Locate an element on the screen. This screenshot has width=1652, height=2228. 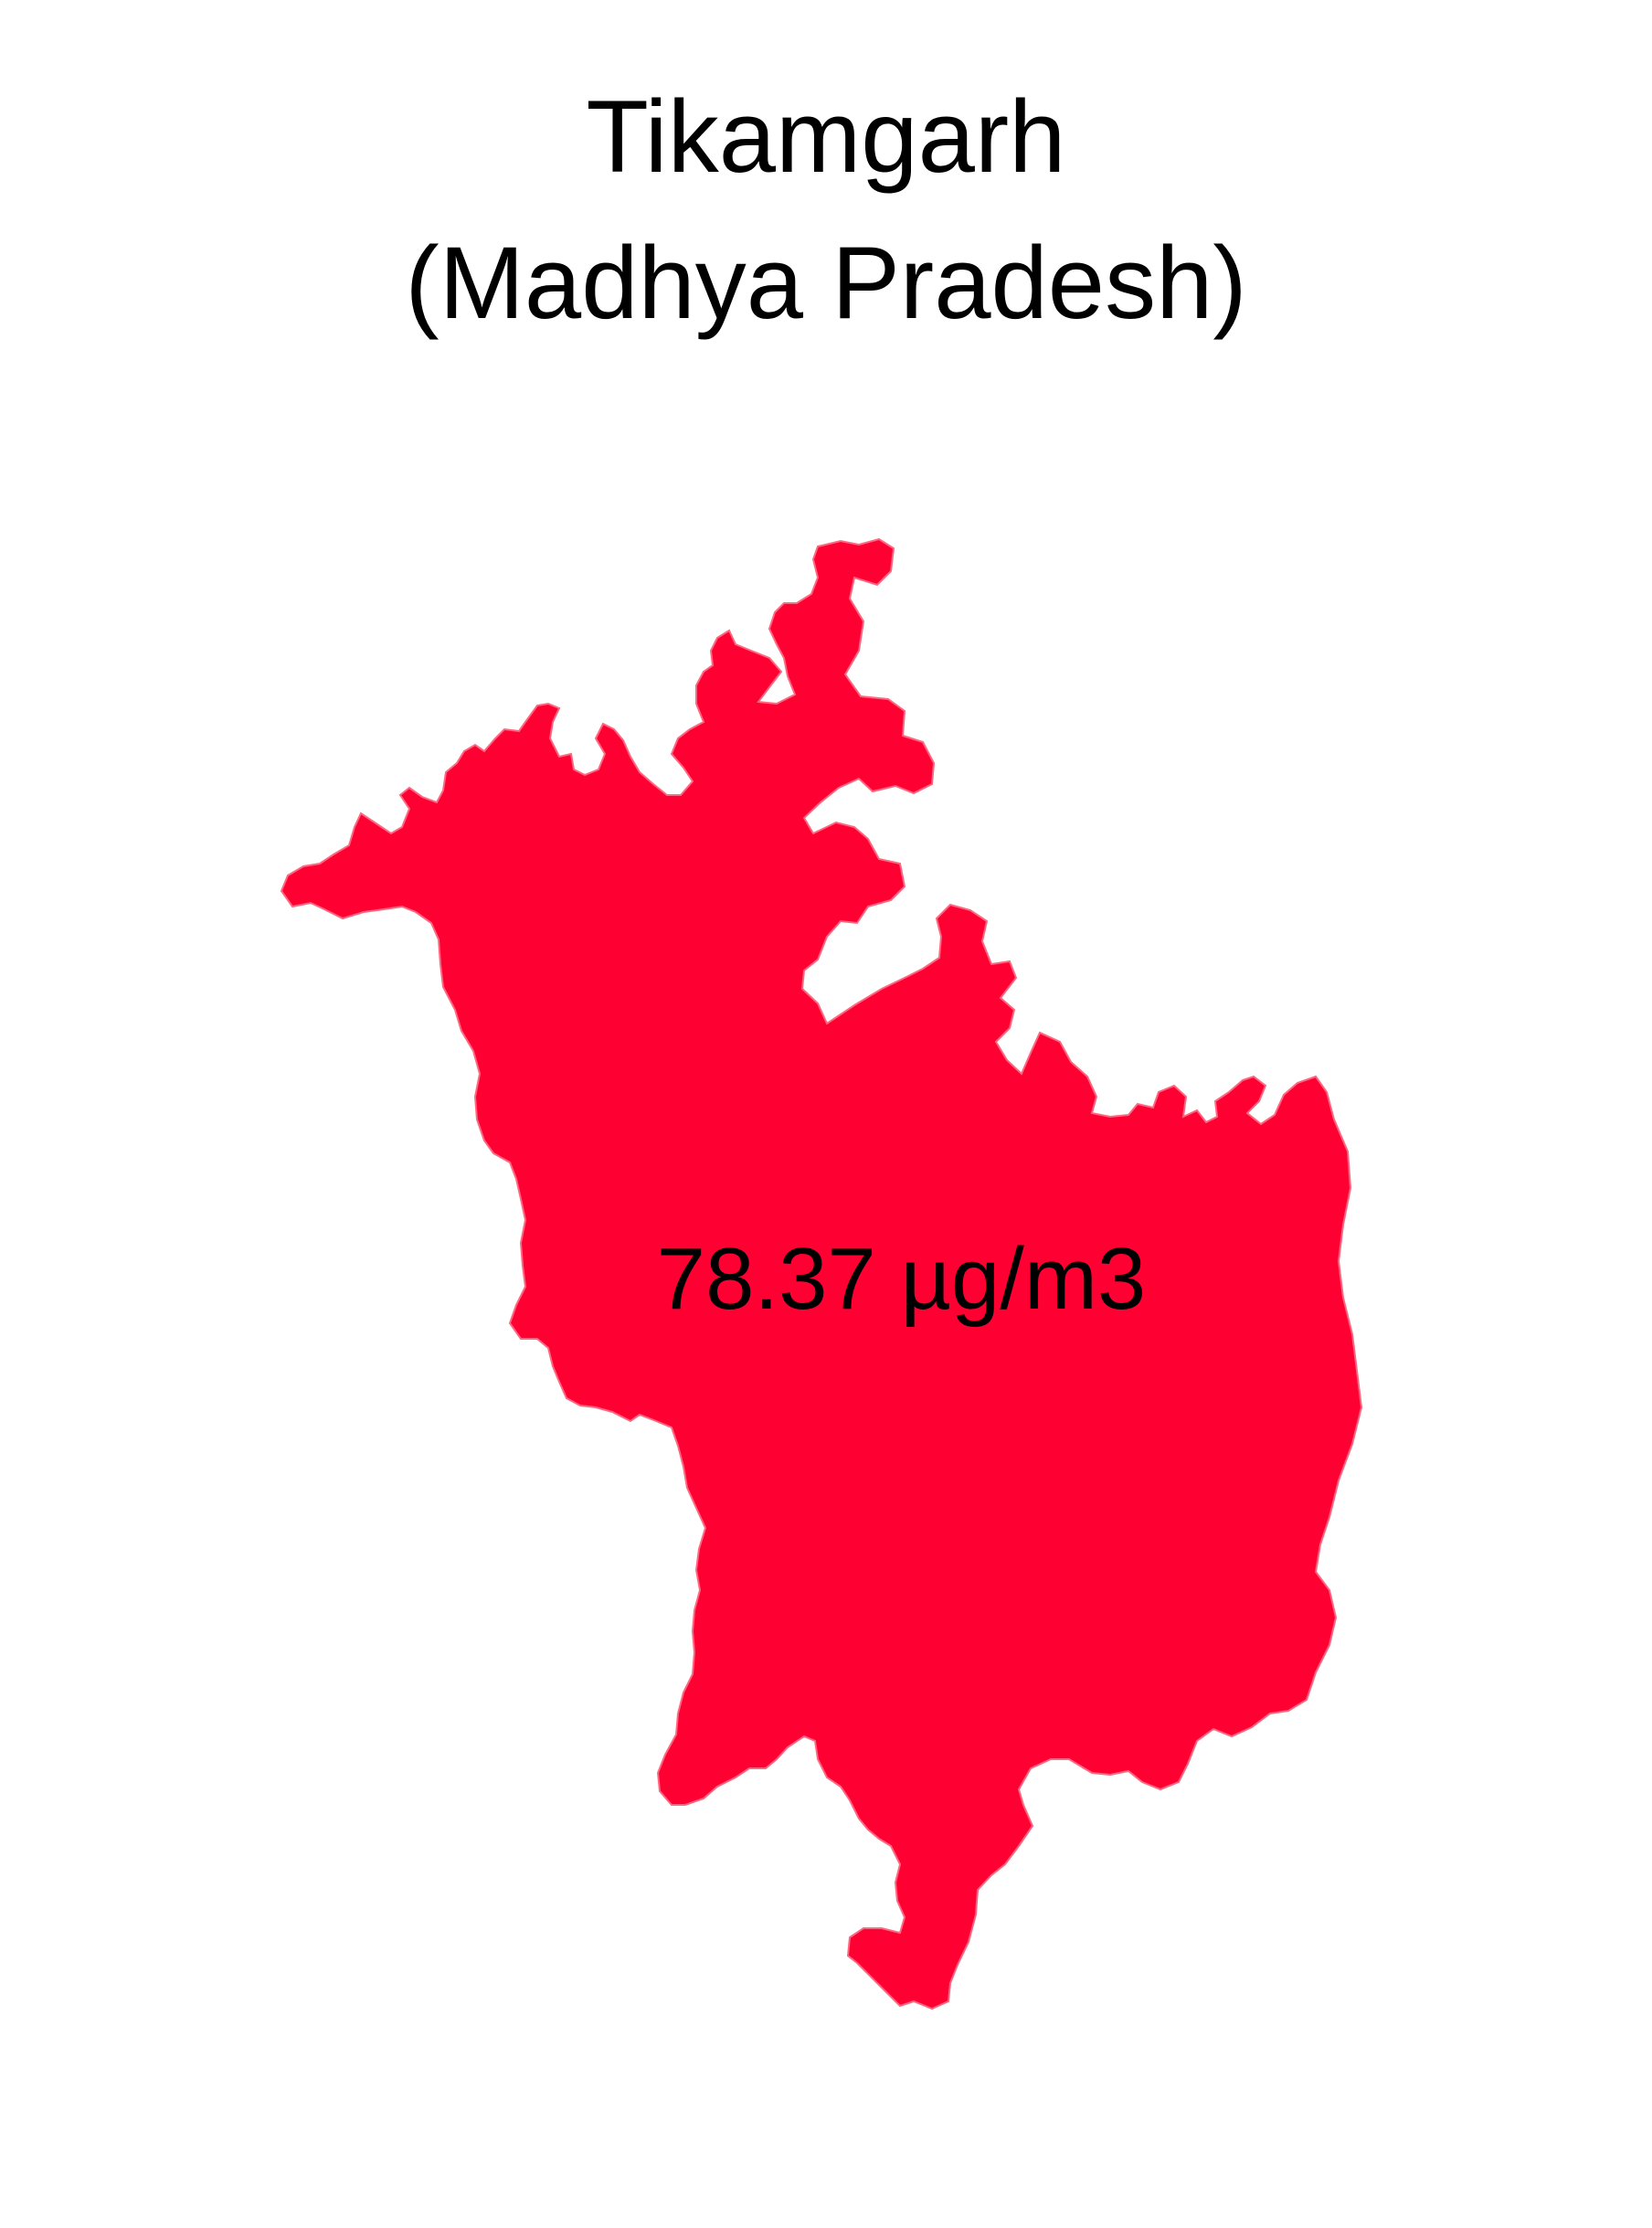
pollution-value-label: 78.37 µg/m3 is located at coordinates (902, 1279).